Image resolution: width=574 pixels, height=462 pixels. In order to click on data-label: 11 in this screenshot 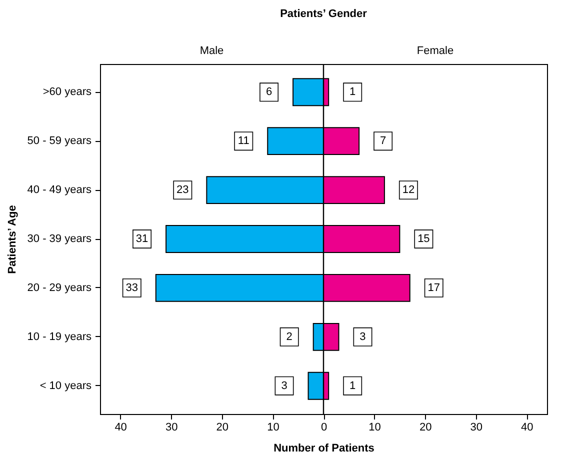, I will do `click(244, 141)`.